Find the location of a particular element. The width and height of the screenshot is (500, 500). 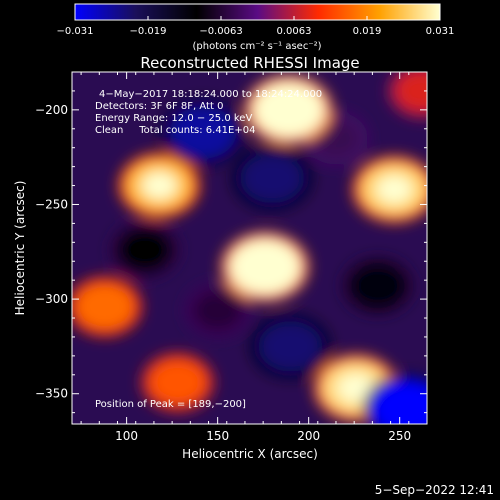

x-tick-label: 100 is located at coordinates (126, 436).